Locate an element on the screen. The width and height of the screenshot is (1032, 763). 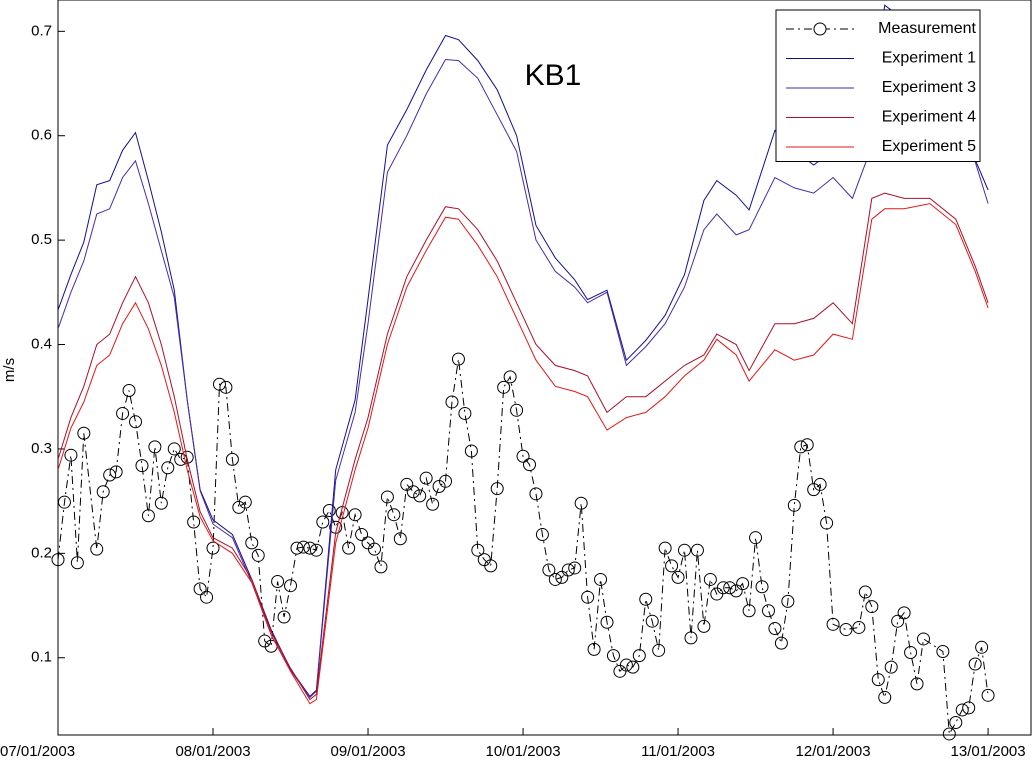
legend-label: Experiment 4 is located at coordinates (929, 117).